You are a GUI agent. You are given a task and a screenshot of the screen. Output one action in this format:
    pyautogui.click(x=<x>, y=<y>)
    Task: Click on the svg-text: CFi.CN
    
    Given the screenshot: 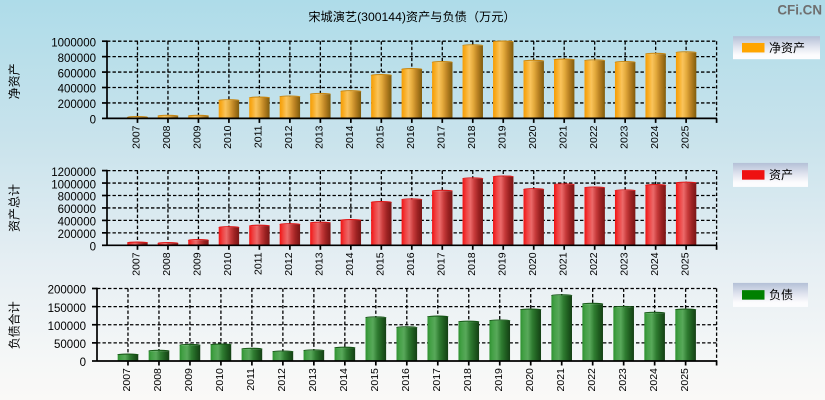 What is the action you would take?
    pyautogui.click(x=799, y=9)
    